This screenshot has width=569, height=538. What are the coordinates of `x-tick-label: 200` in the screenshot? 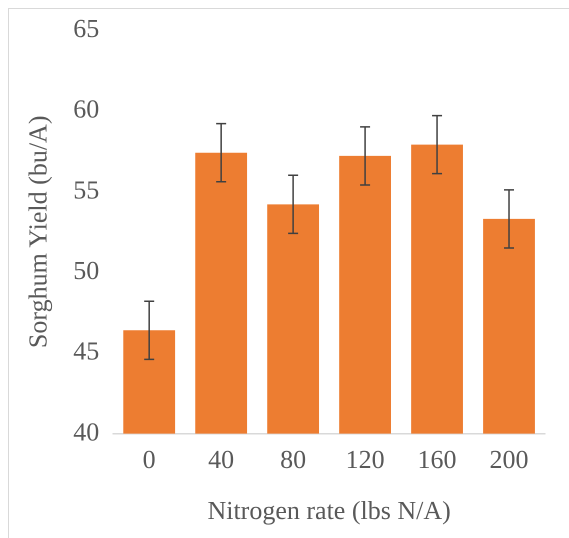 It's located at (509, 459).